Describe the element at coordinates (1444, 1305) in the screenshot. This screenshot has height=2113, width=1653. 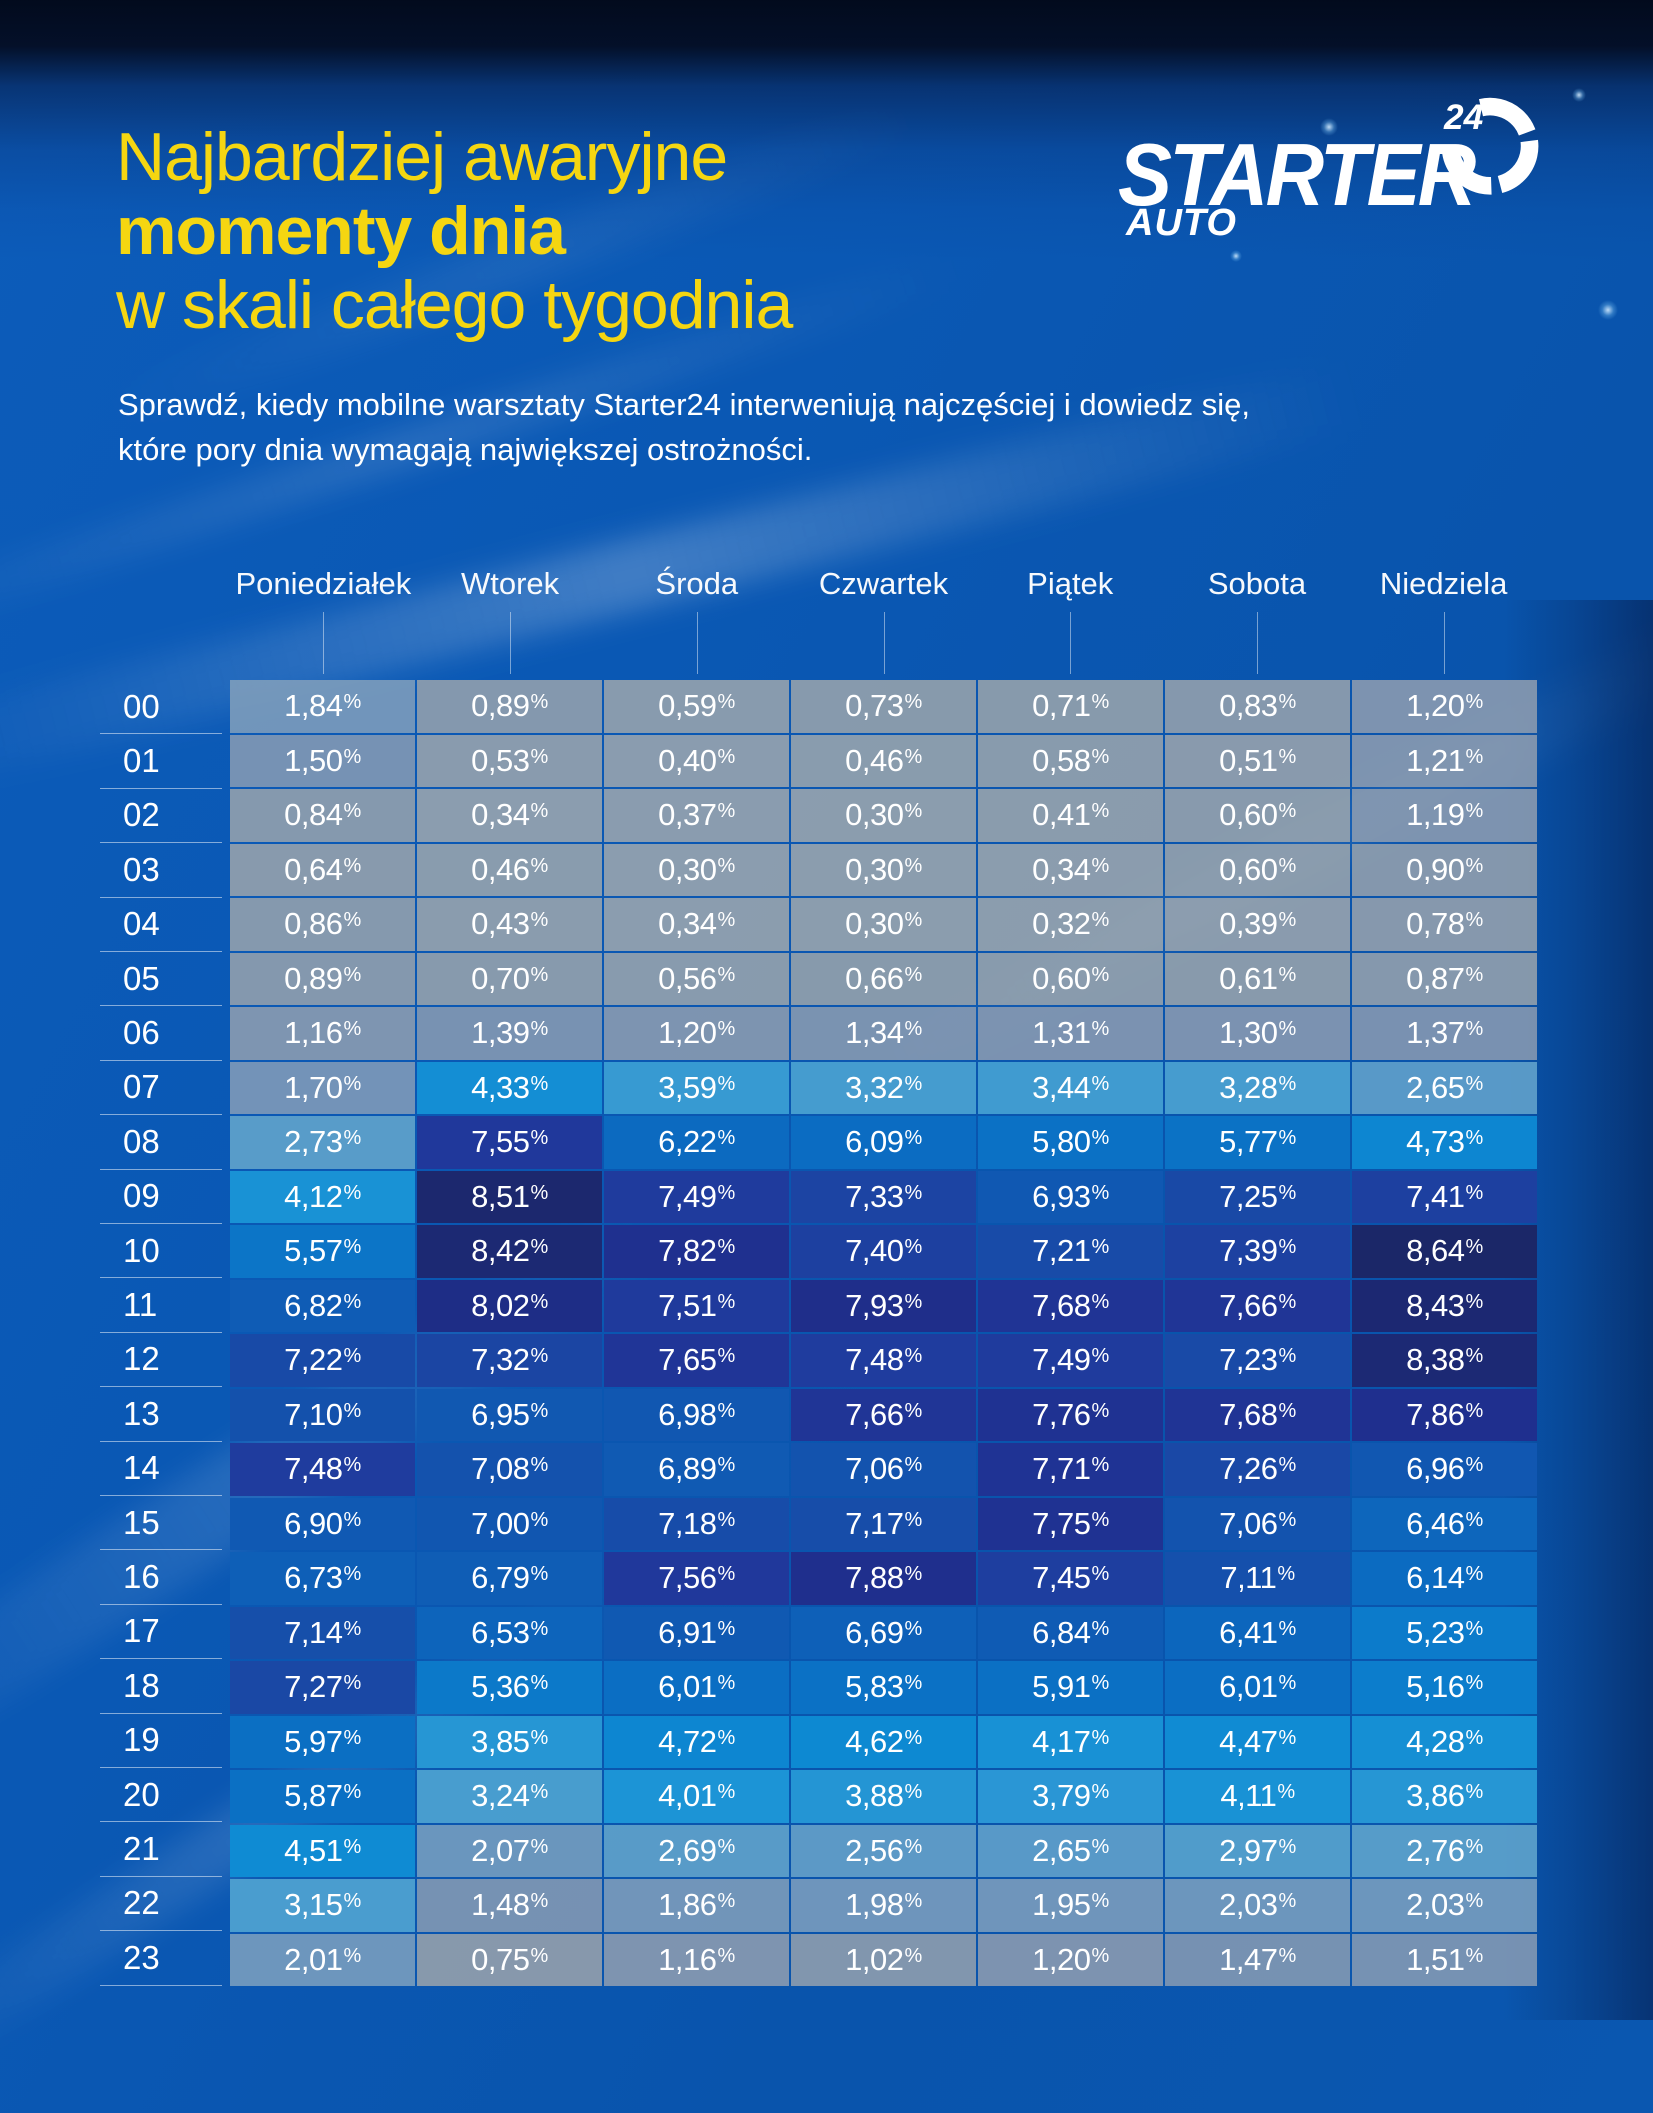
I see `heatmap-cell: 8,43%` at that location.